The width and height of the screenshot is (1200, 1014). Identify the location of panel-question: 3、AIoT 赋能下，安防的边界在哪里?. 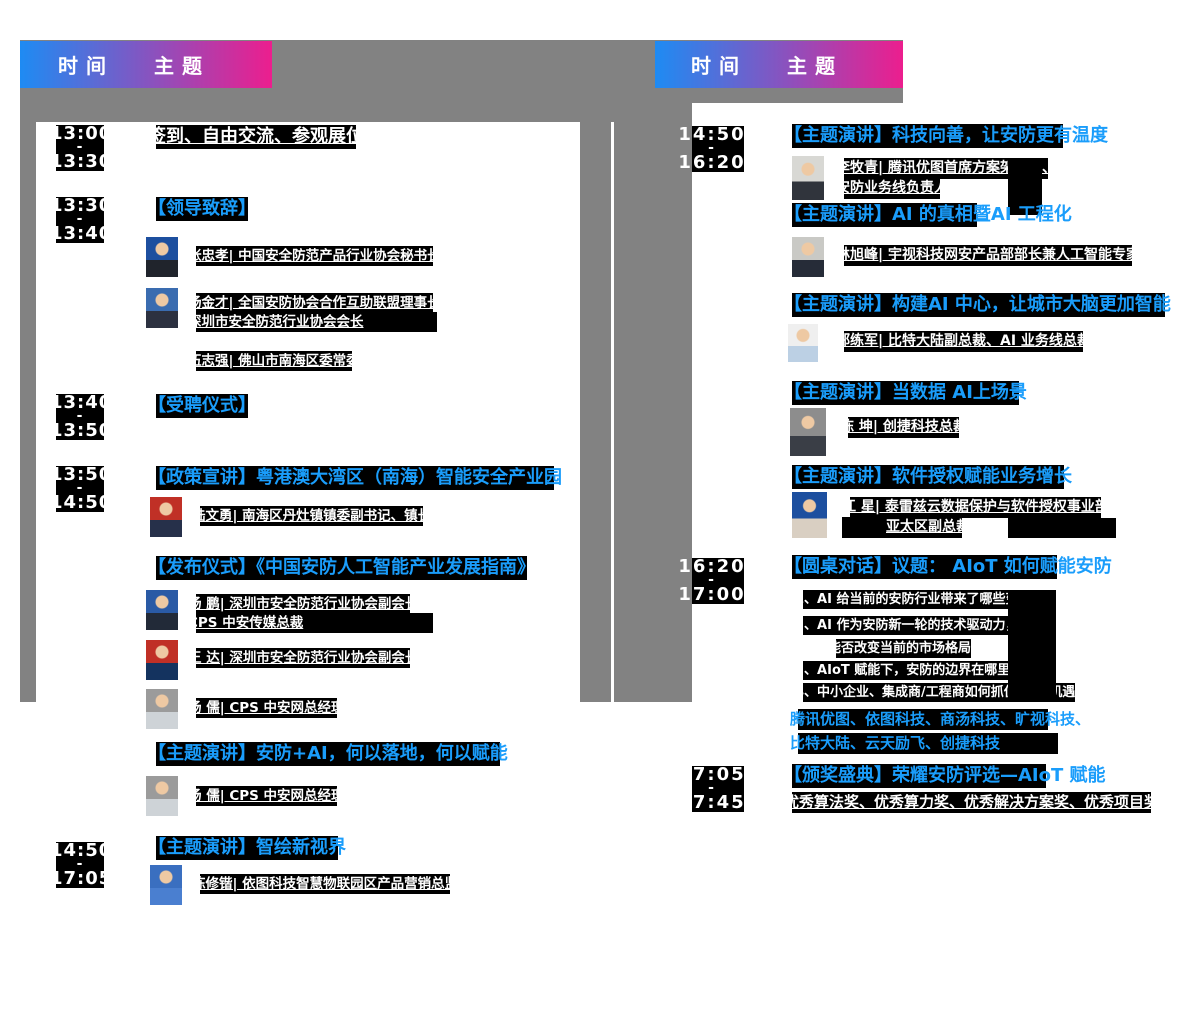
(909, 670).